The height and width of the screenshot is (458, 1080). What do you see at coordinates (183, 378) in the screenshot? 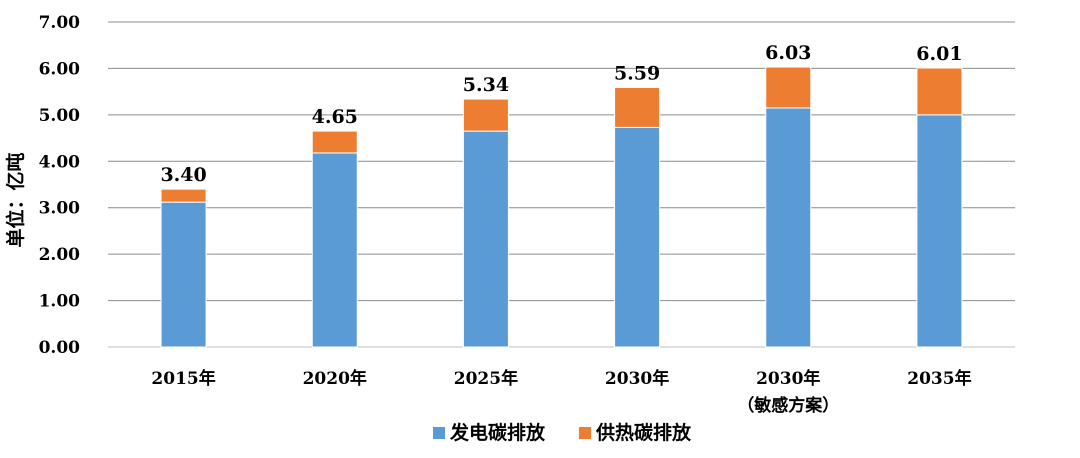
I see `x-category-label: 2015年` at bounding box center [183, 378].